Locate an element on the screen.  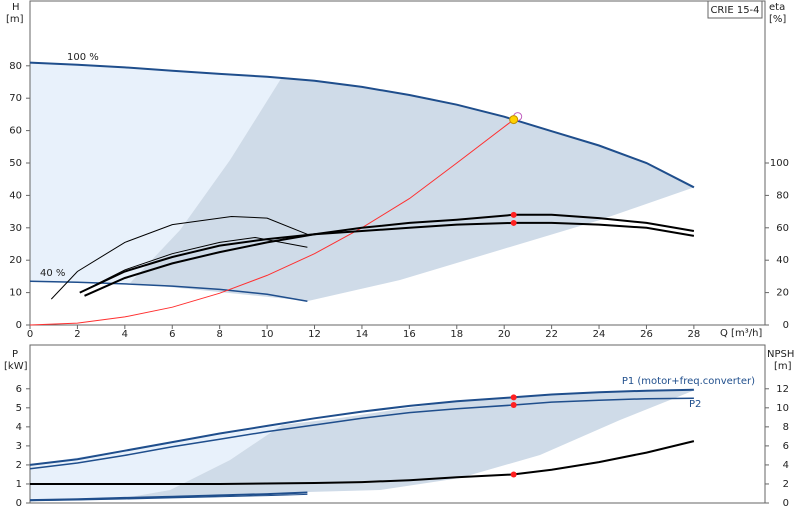
x-tick-label: 0 is located at coordinates (30, 334).